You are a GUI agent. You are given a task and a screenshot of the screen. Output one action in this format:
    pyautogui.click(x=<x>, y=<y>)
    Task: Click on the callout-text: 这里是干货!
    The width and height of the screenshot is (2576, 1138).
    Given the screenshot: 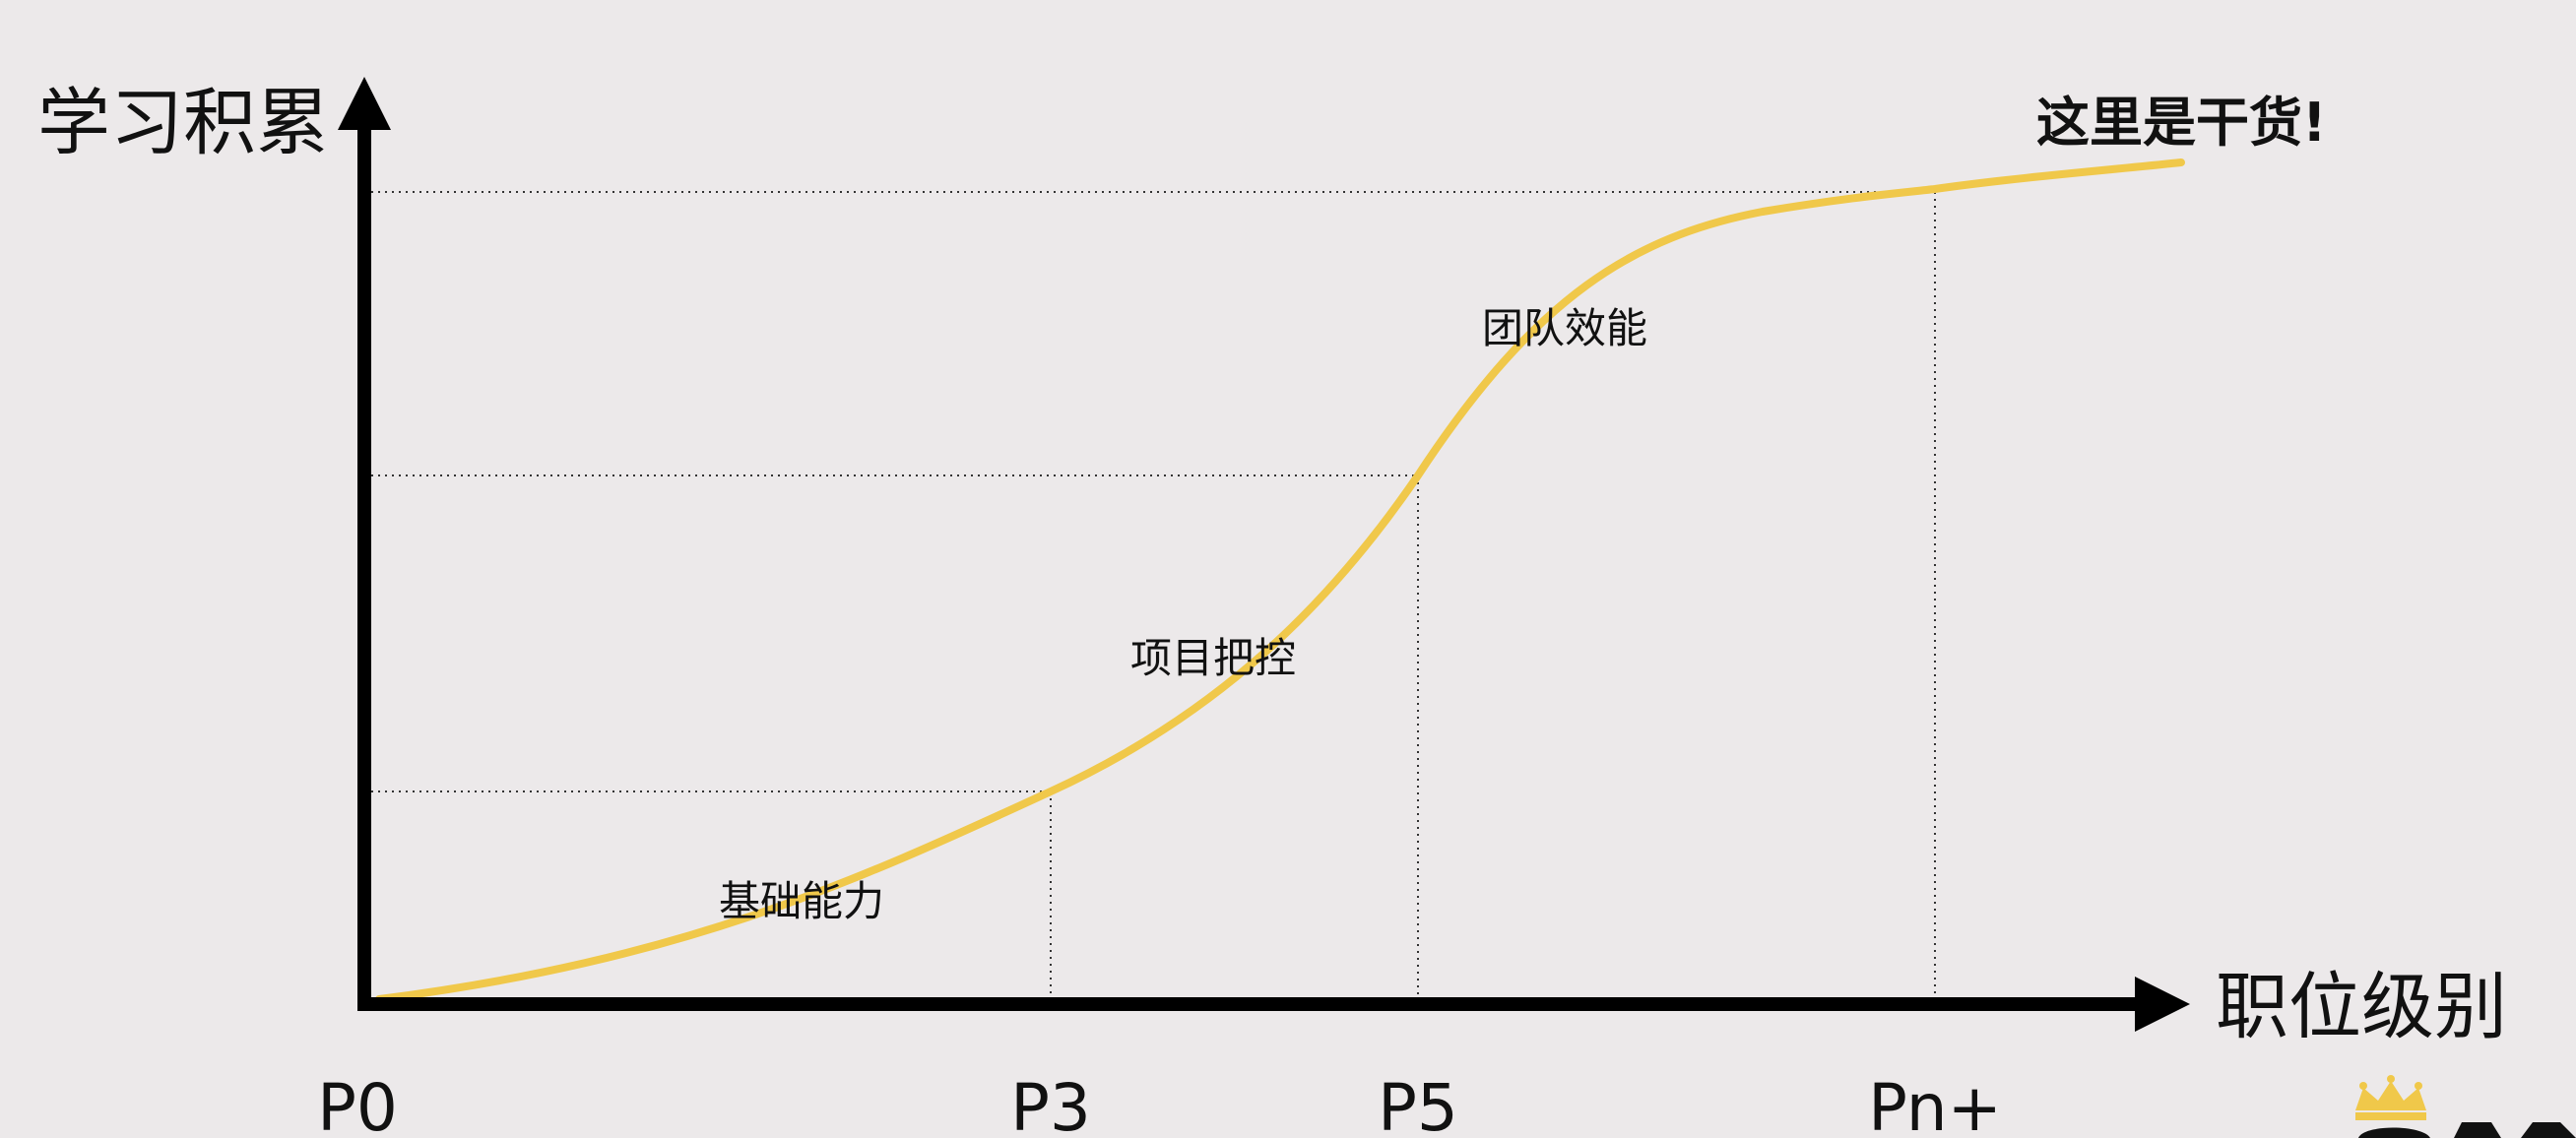 What is the action you would take?
    pyautogui.click(x=2181, y=123)
    